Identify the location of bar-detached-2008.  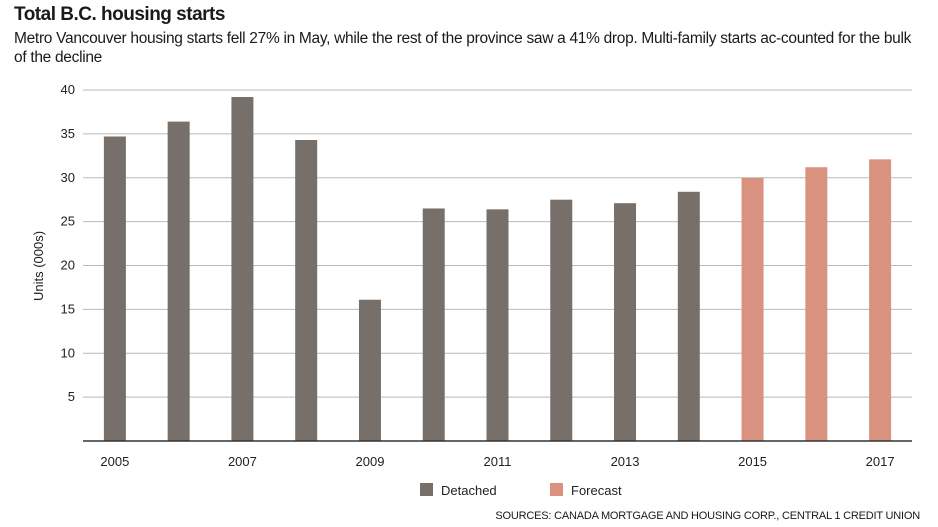
(306, 290).